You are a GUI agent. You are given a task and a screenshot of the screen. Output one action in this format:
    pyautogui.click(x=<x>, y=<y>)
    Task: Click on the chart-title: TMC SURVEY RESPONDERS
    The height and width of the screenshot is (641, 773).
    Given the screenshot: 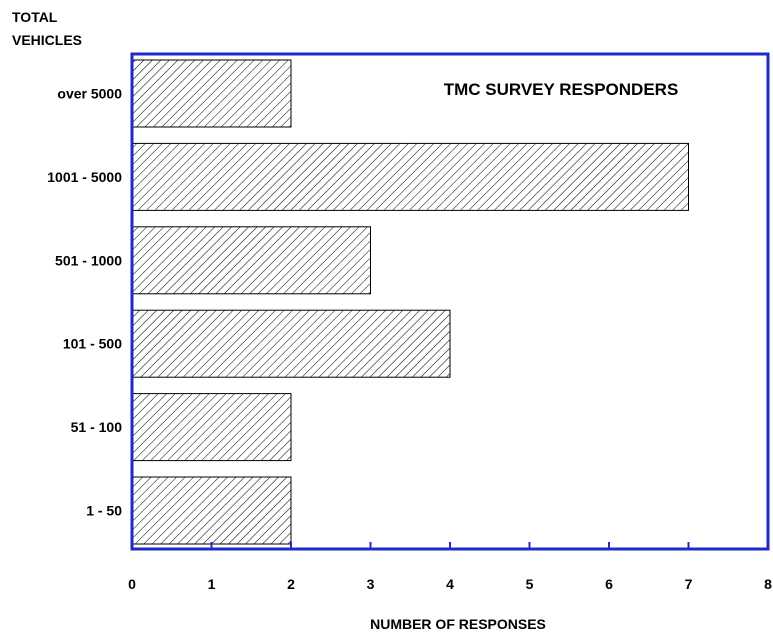 What is the action you would take?
    pyautogui.click(x=561, y=89)
    